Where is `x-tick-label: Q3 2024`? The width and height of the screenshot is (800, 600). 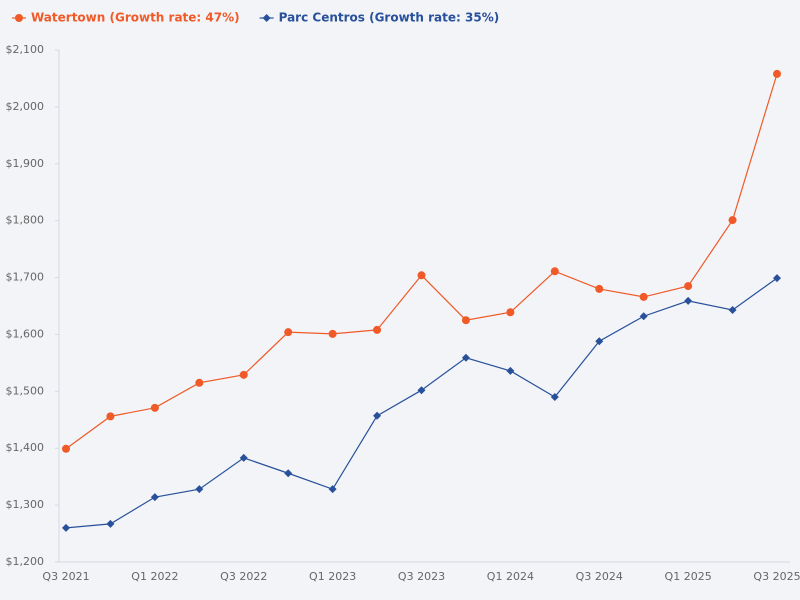
x-tick-label: Q3 2024 is located at coordinates (599, 576).